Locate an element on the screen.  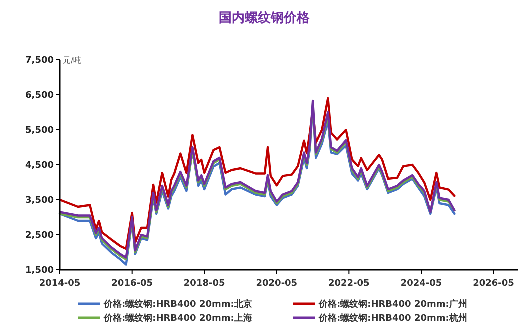
y-tick-label: 6,500 is located at coordinates (40, 96).